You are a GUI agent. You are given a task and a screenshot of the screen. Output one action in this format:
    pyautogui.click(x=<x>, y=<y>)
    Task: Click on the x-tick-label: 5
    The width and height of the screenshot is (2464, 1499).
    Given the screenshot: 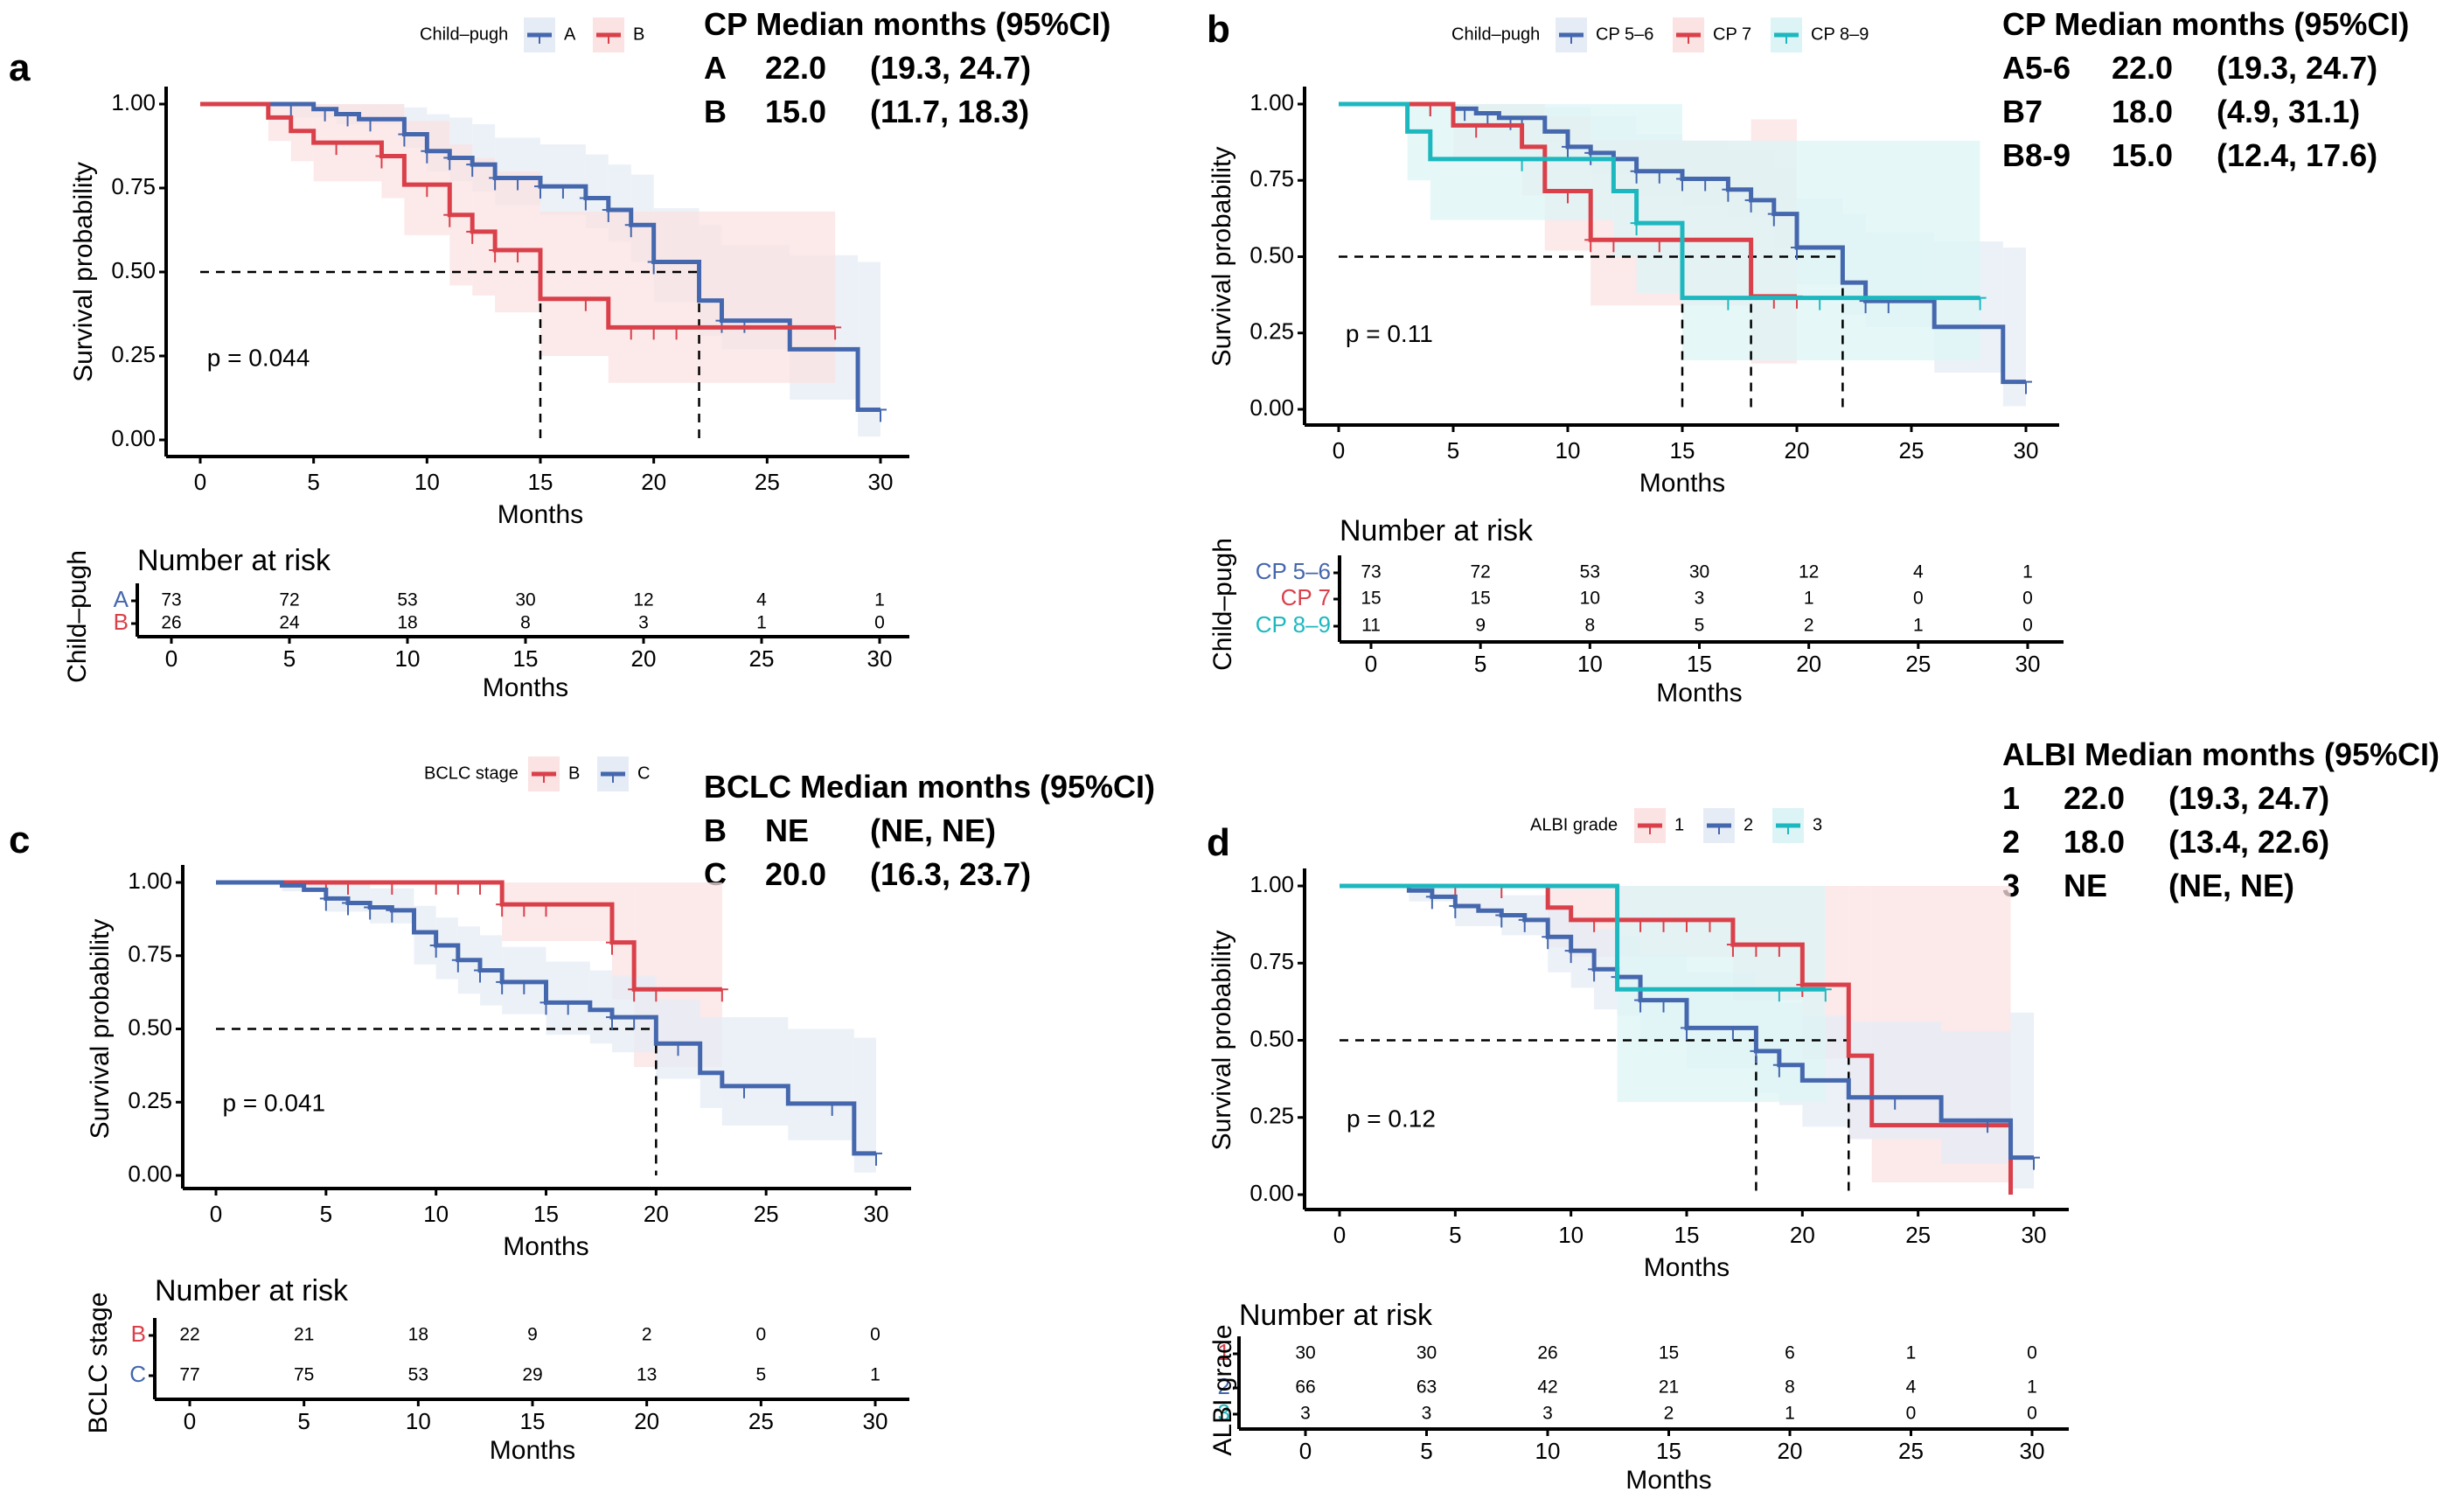 What is the action you would take?
    pyautogui.click(x=1453, y=450)
    